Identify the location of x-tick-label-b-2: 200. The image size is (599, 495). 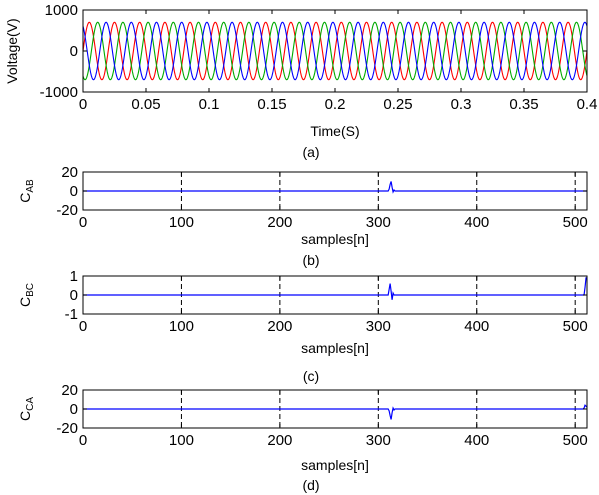
(279, 222).